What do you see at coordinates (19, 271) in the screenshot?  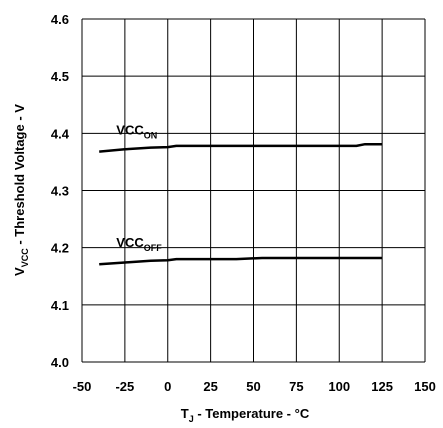 I see `y-axis-title-main: V` at bounding box center [19, 271].